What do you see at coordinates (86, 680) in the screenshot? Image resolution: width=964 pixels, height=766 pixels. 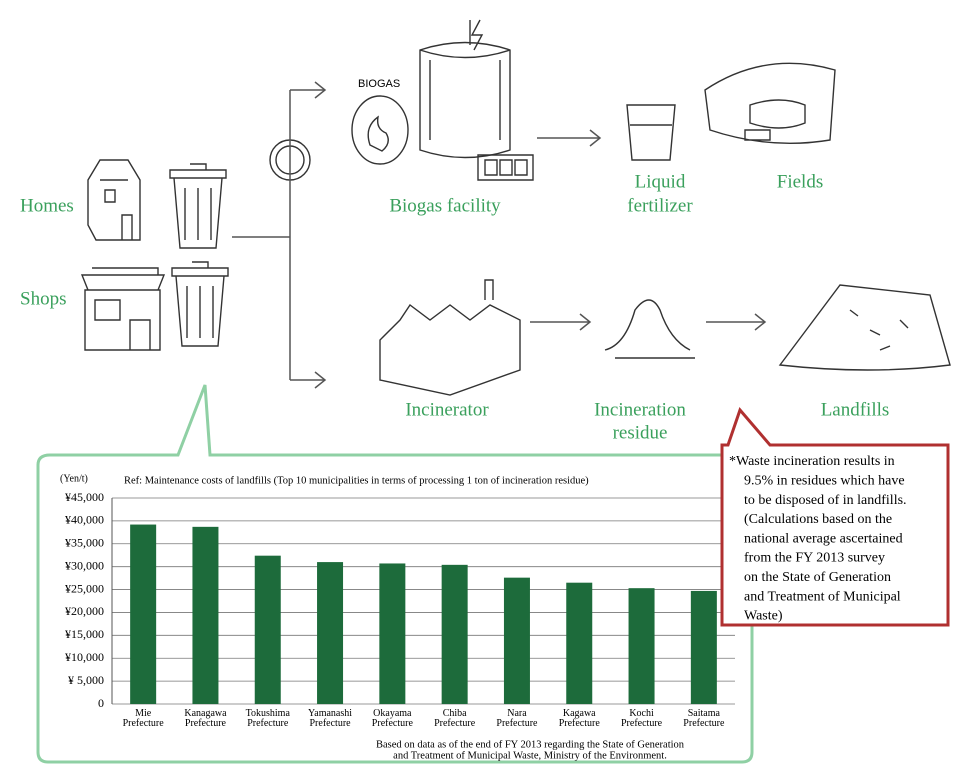 I see `y-tick-label: ¥ 5,000` at bounding box center [86, 680].